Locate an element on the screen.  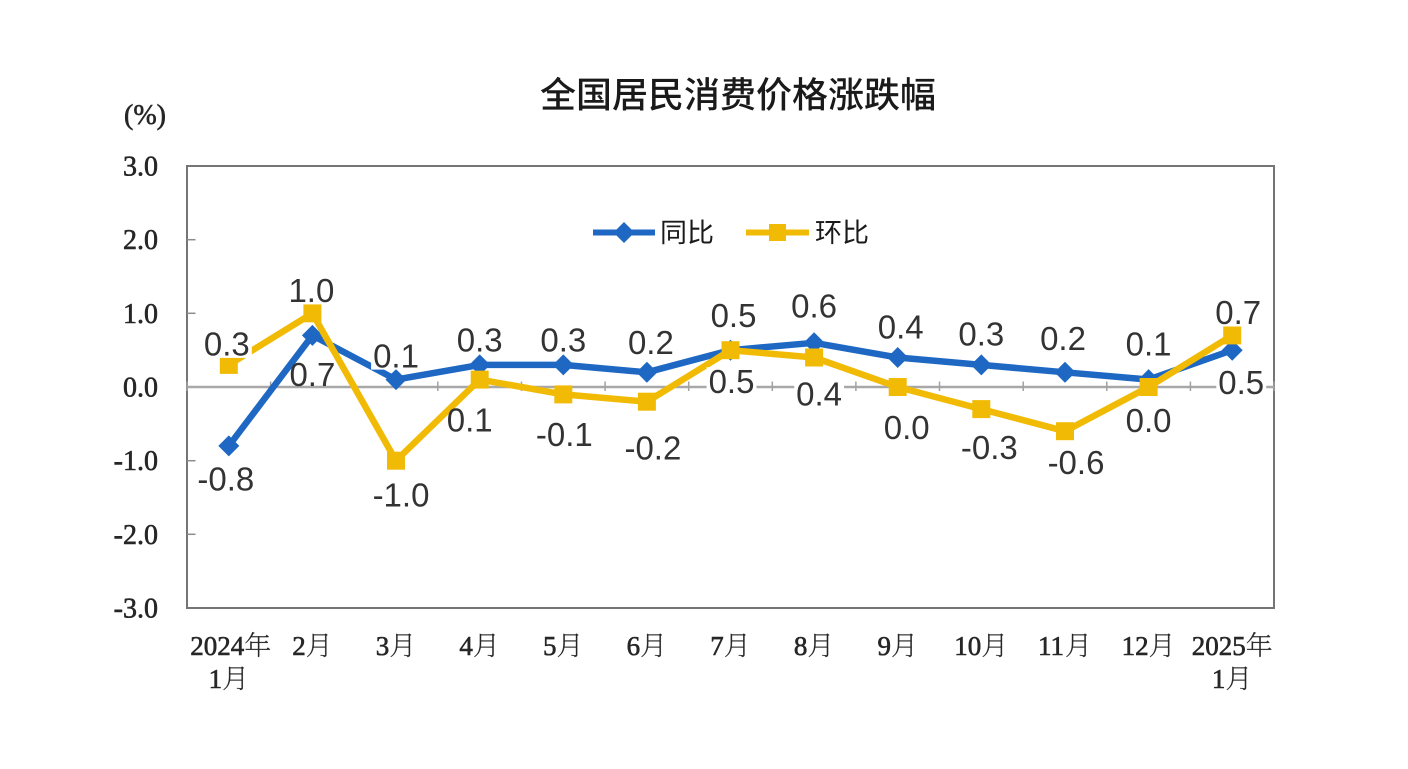
svg-text: 2024 is located at coordinates (217, 646).